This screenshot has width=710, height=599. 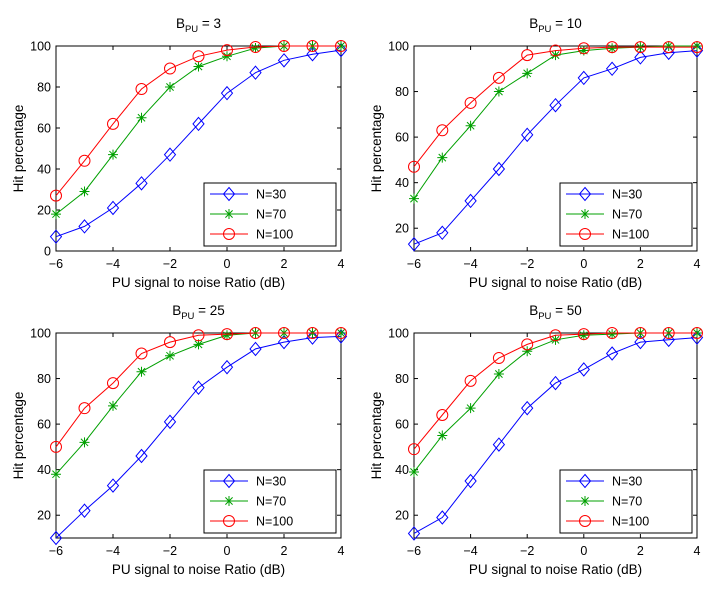 What do you see at coordinates (198, 143) in the screenshot?
I see `series-line` at bounding box center [198, 143].